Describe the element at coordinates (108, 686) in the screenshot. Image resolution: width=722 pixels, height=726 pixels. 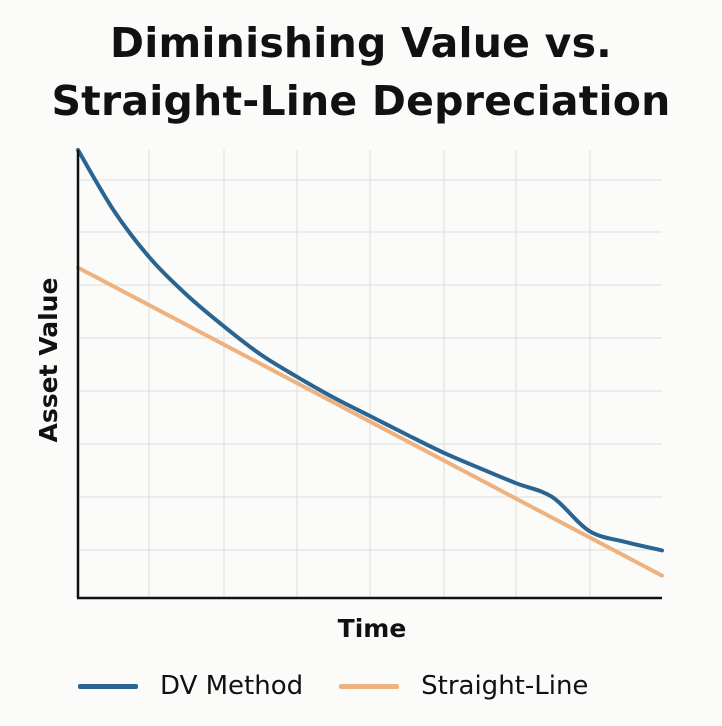
I see `legend-swatch-dv` at that location.